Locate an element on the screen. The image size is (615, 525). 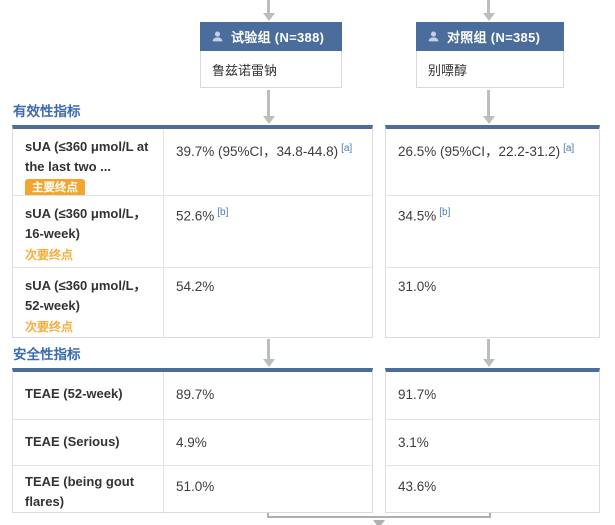
test-value: 51.0% is located at coordinates (195, 486).